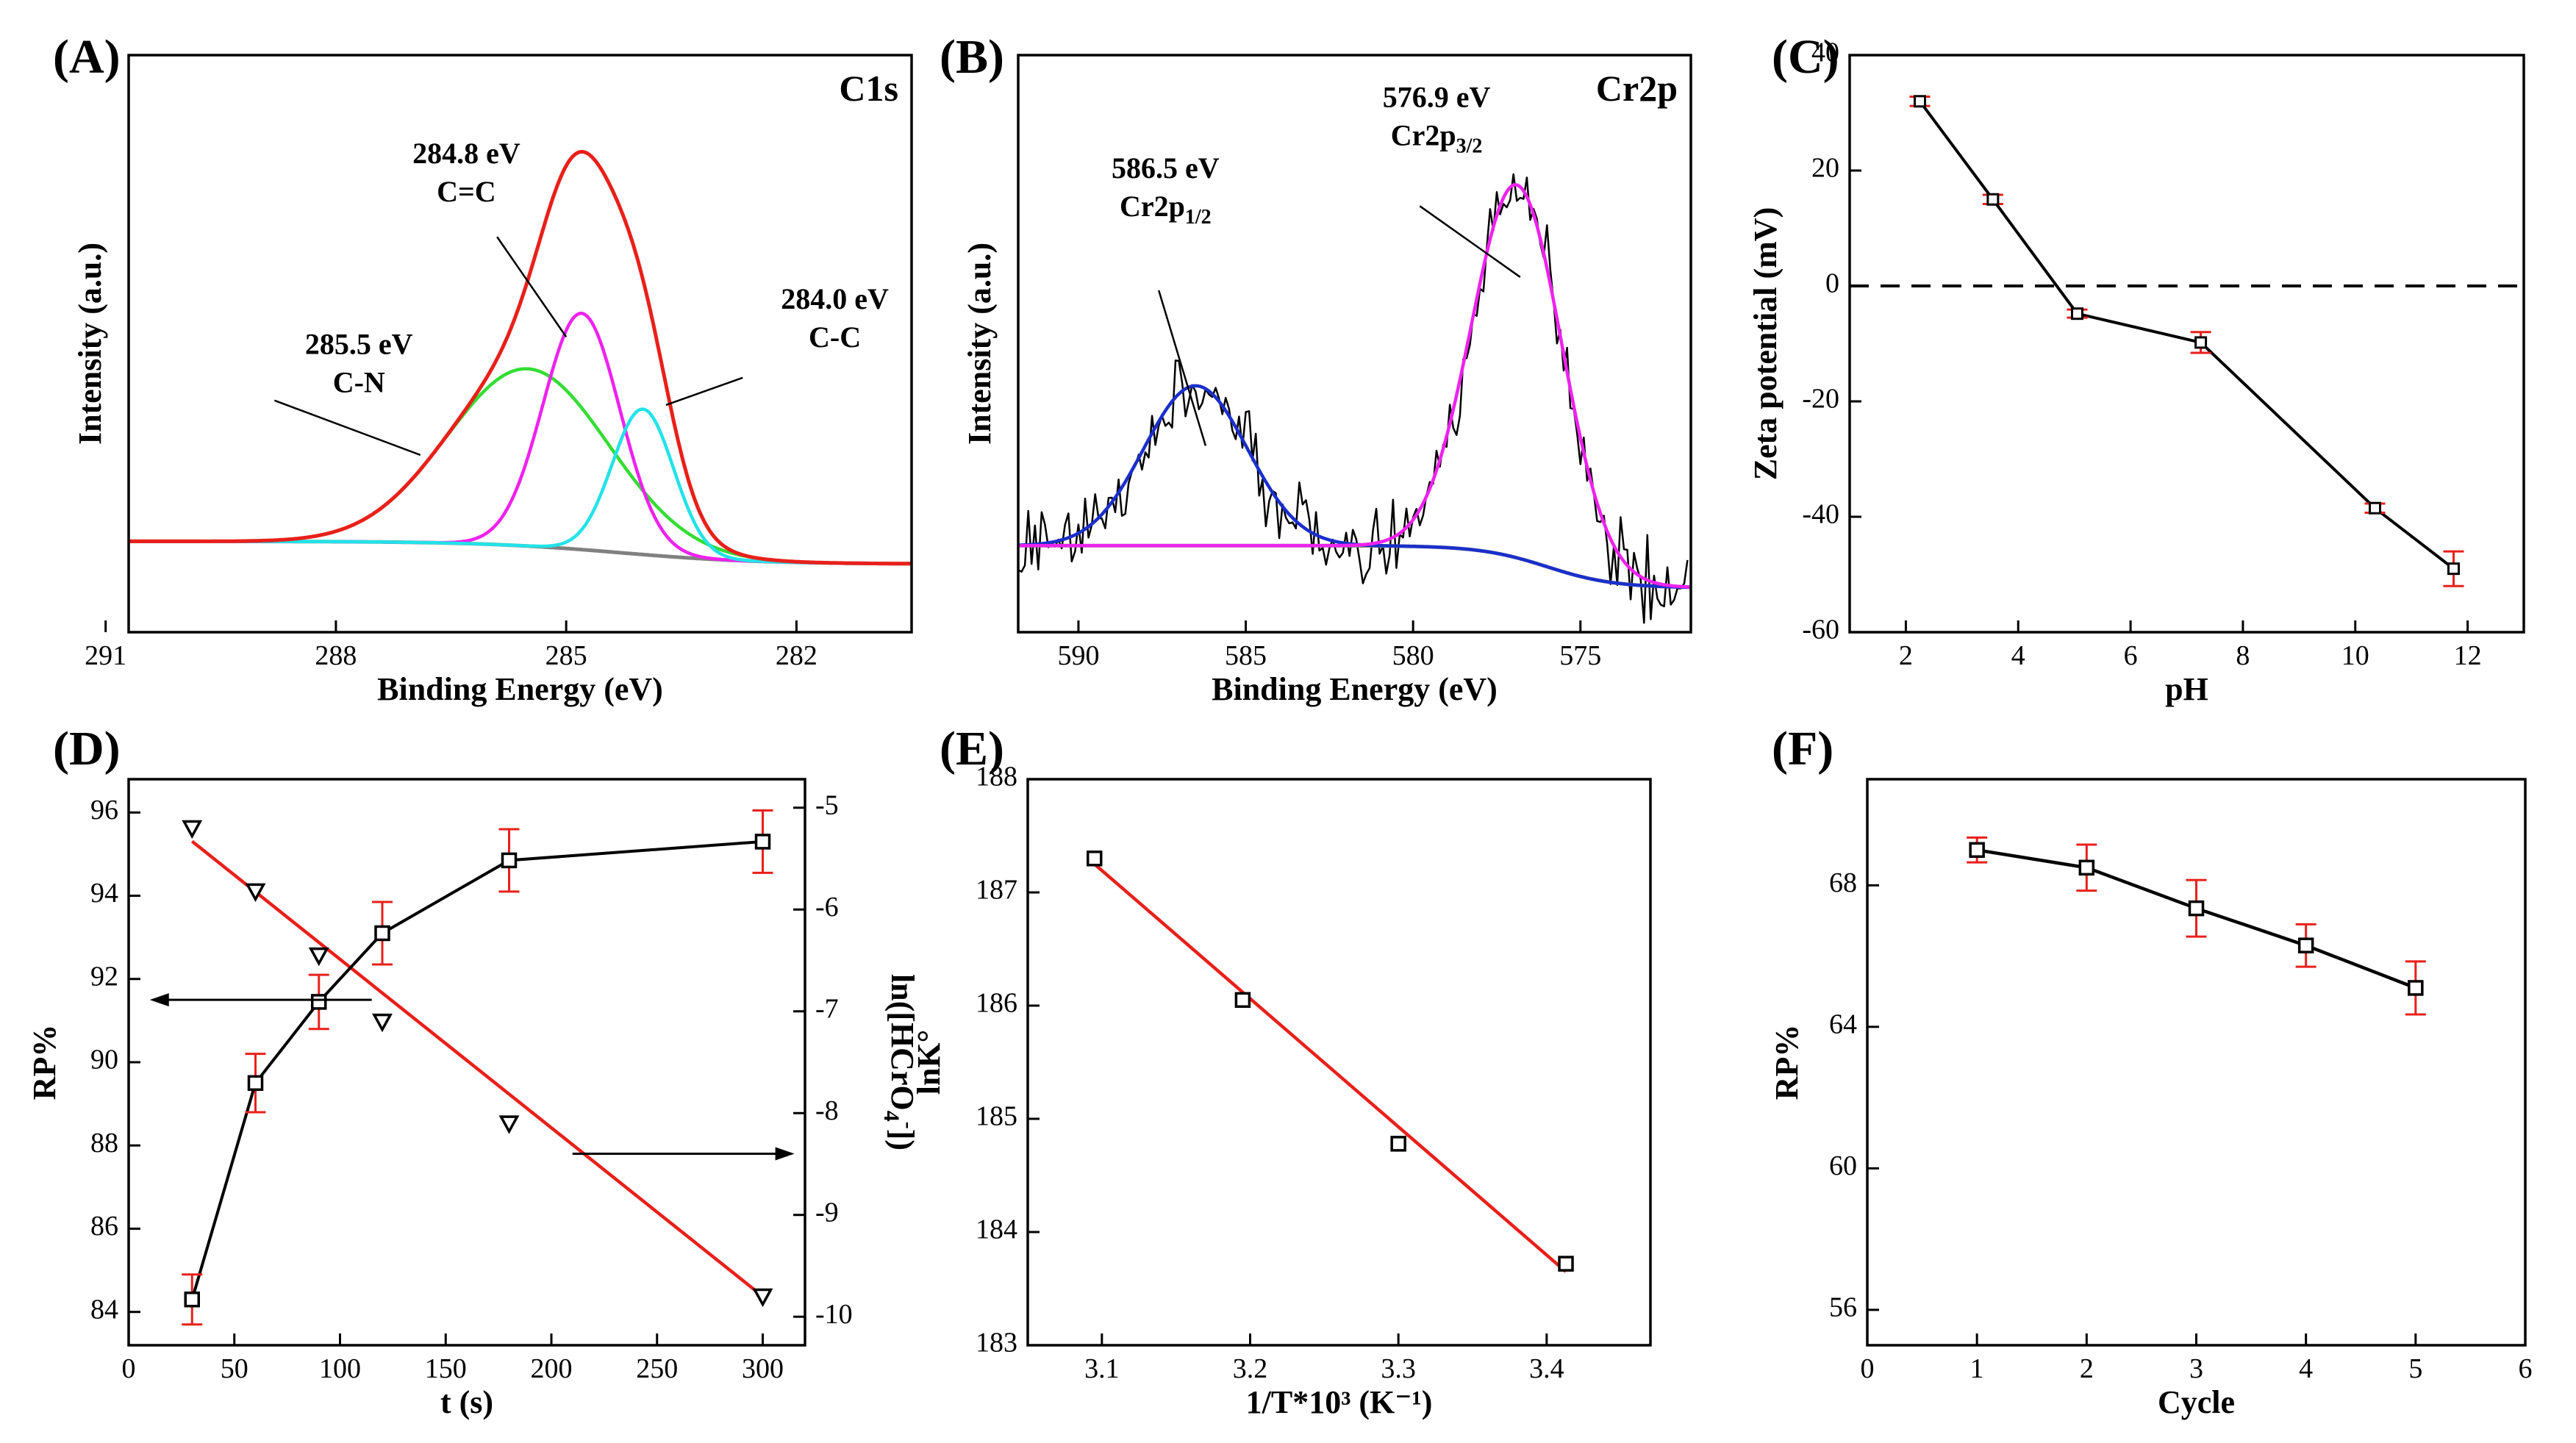 Image resolution: width=2576 pixels, height=1443 pixels. What do you see at coordinates (1843, 1165) in the screenshot?
I see `y-tick-label: 60` at bounding box center [1843, 1165].